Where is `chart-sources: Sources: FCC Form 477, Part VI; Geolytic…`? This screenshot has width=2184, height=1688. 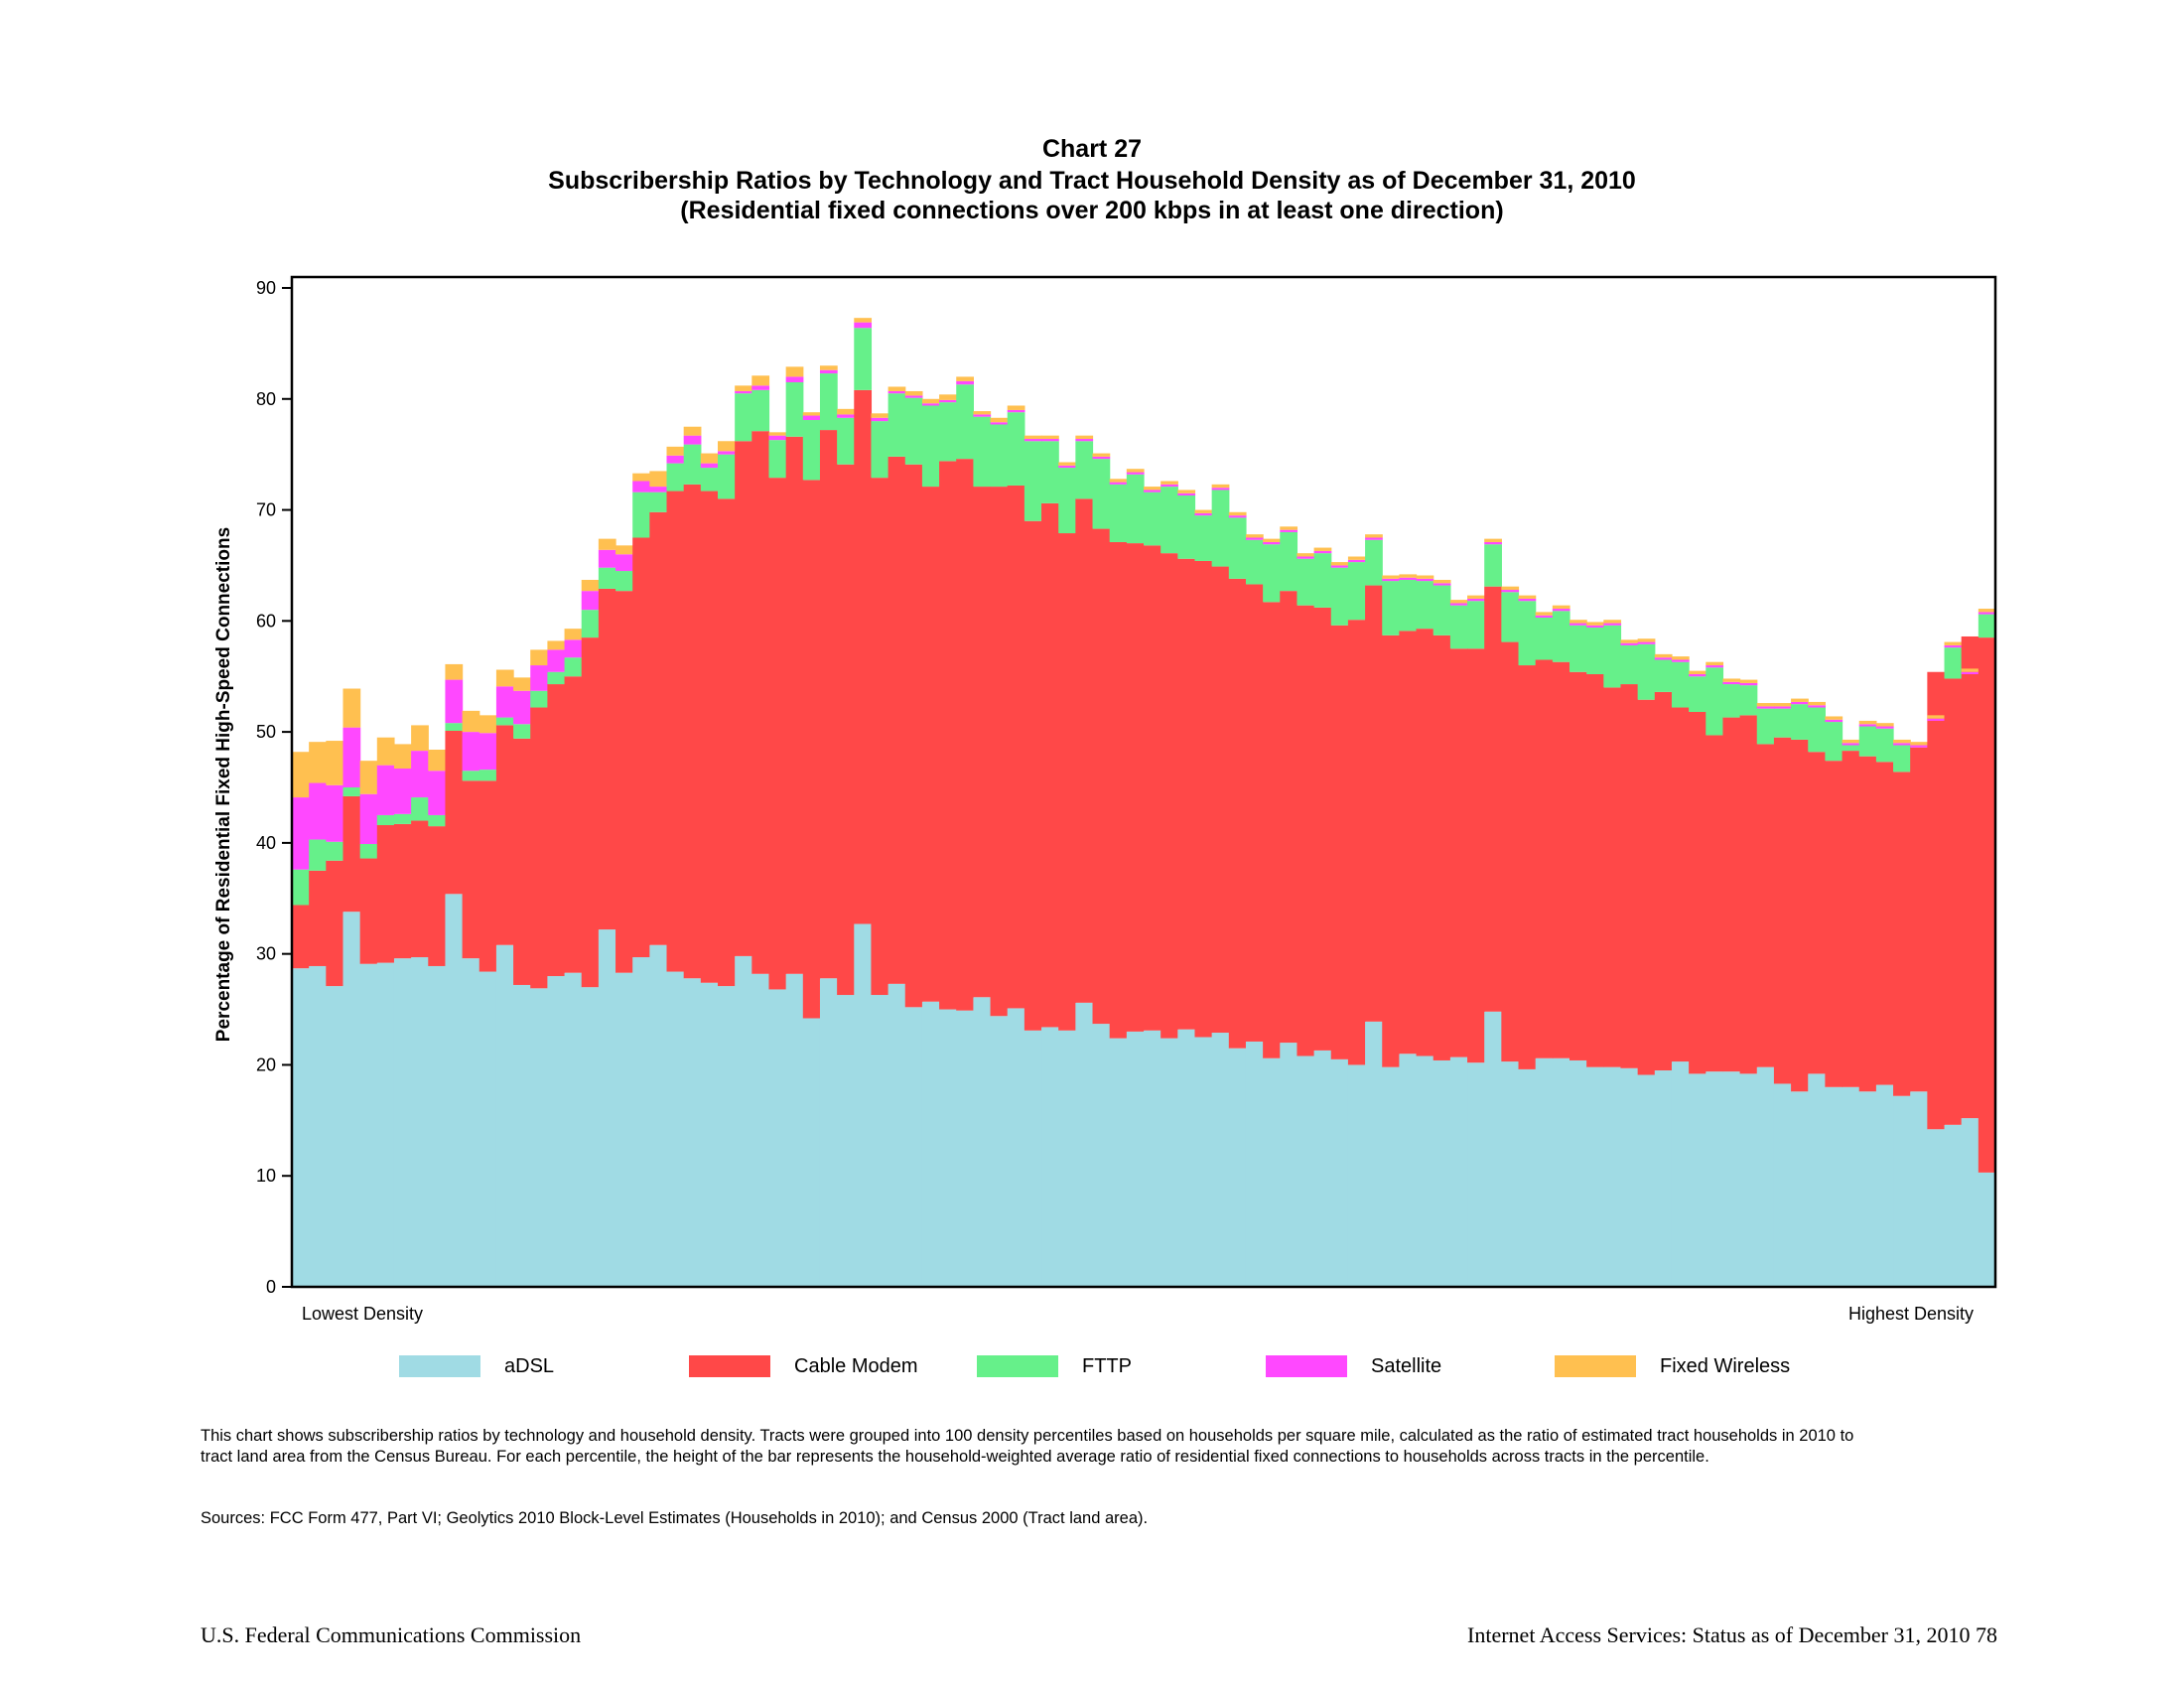
chart-sources: Sources: FCC Form 477, Part VI; Geolytic… is located at coordinates (675, 1518).